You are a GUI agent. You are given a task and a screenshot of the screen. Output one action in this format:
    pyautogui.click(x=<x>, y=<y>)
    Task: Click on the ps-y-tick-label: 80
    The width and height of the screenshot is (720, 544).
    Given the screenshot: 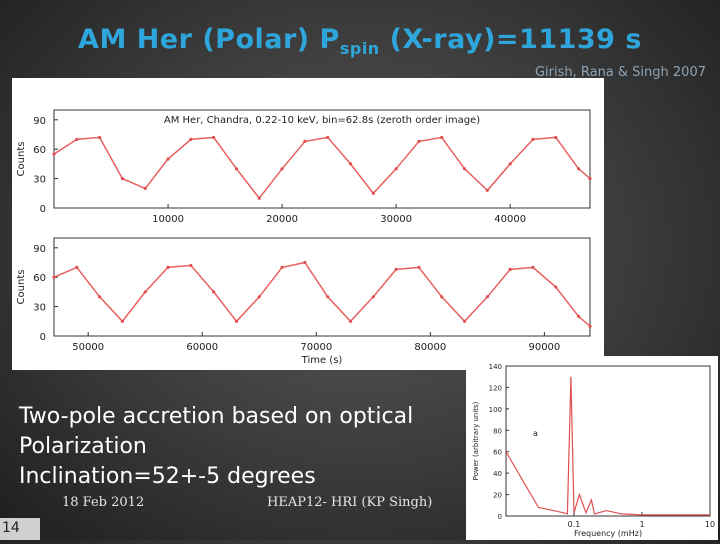 What is the action you would take?
    pyautogui.click(x=497, y=431)
    